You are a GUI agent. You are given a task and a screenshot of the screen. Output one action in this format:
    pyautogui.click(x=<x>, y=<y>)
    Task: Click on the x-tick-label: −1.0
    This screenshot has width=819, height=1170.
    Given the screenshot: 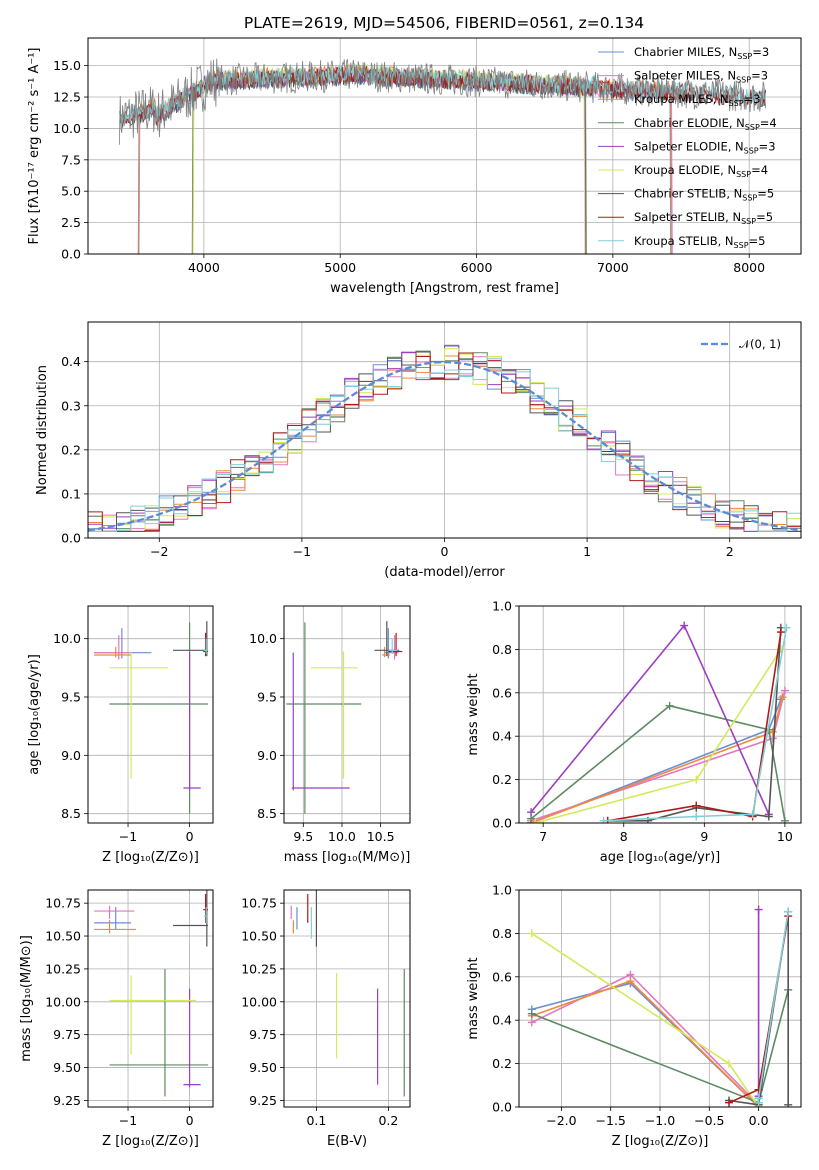 What is the action you would take?
    pyautogui.click(x=660, y=1120)
    